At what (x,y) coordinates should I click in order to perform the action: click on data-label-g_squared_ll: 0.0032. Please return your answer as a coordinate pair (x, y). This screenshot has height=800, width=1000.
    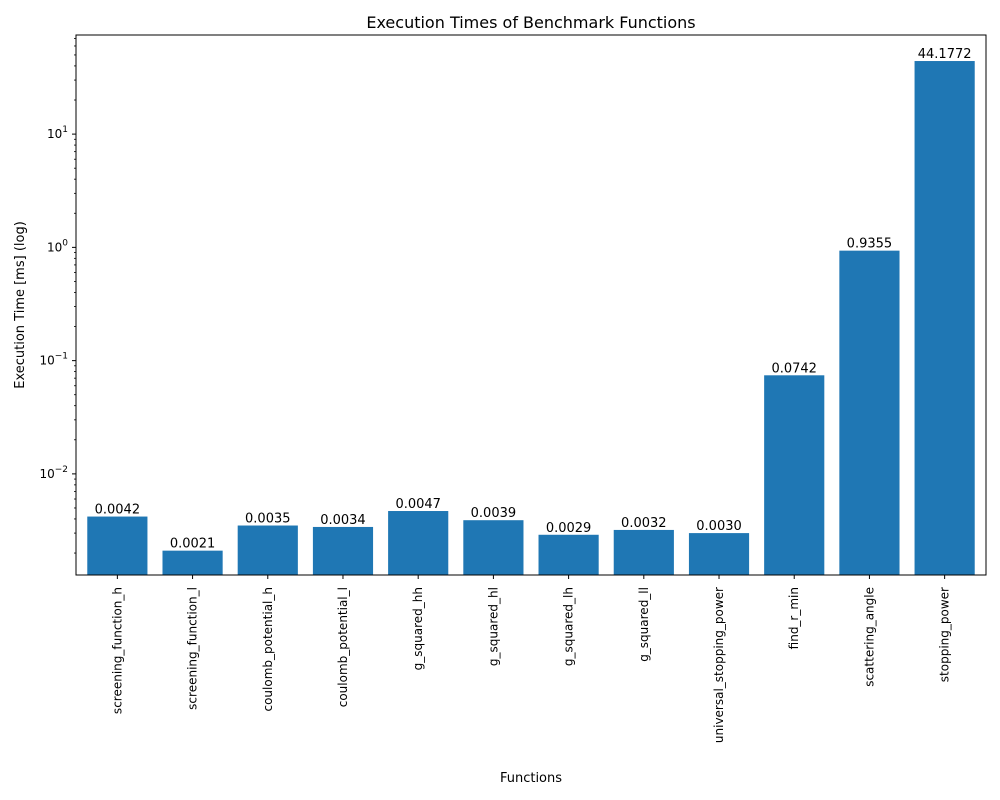
    Looking at the image, I should click on (644, 523).